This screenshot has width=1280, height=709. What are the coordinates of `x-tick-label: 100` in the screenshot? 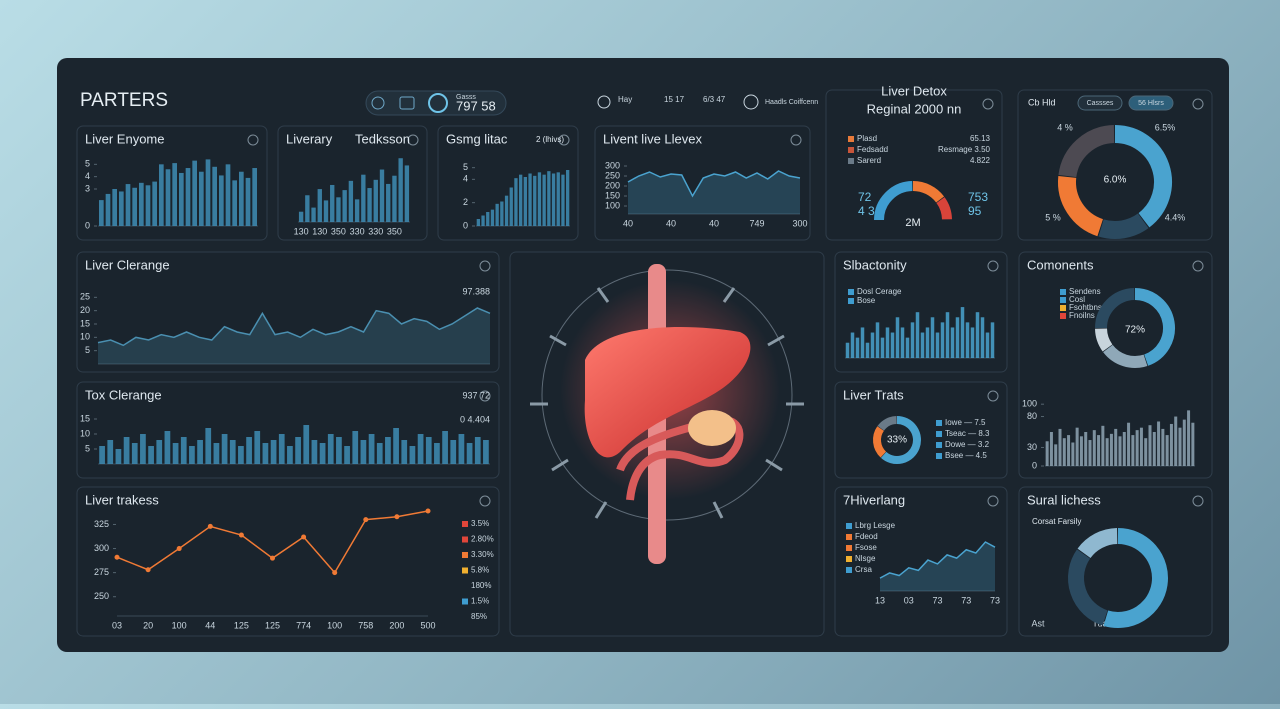 It's located at (179, 625).